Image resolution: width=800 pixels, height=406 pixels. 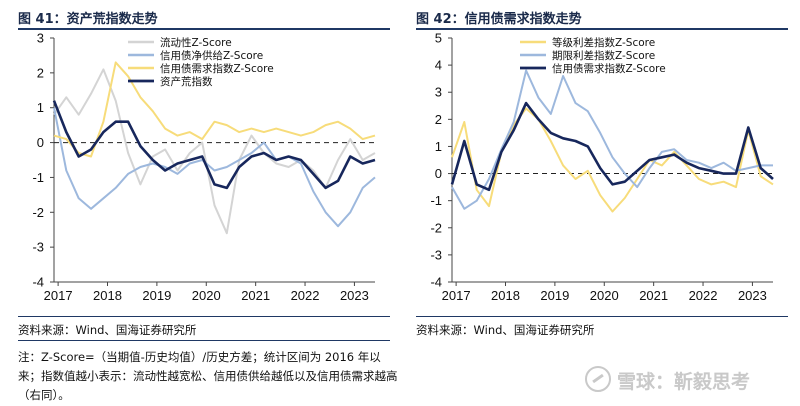 I want to click on legend-label-1: 信用债净供给Z-Score, so click(x=211, y=55).